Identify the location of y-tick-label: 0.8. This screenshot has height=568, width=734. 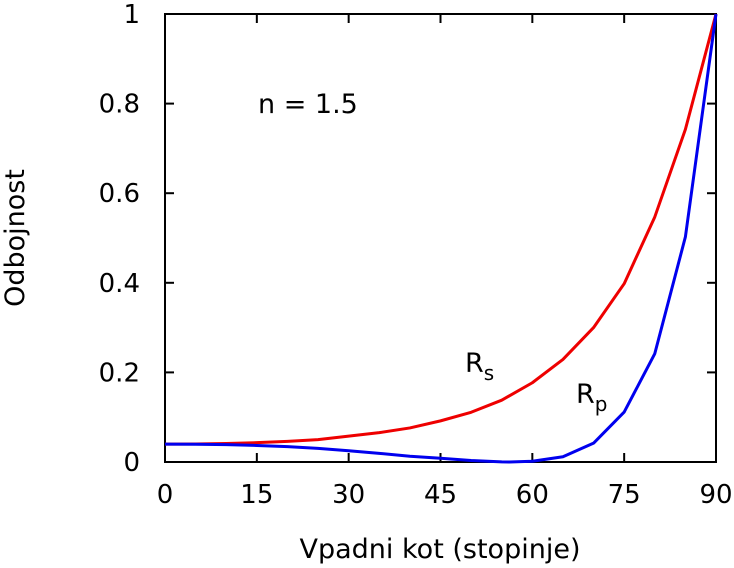
(119, 105).